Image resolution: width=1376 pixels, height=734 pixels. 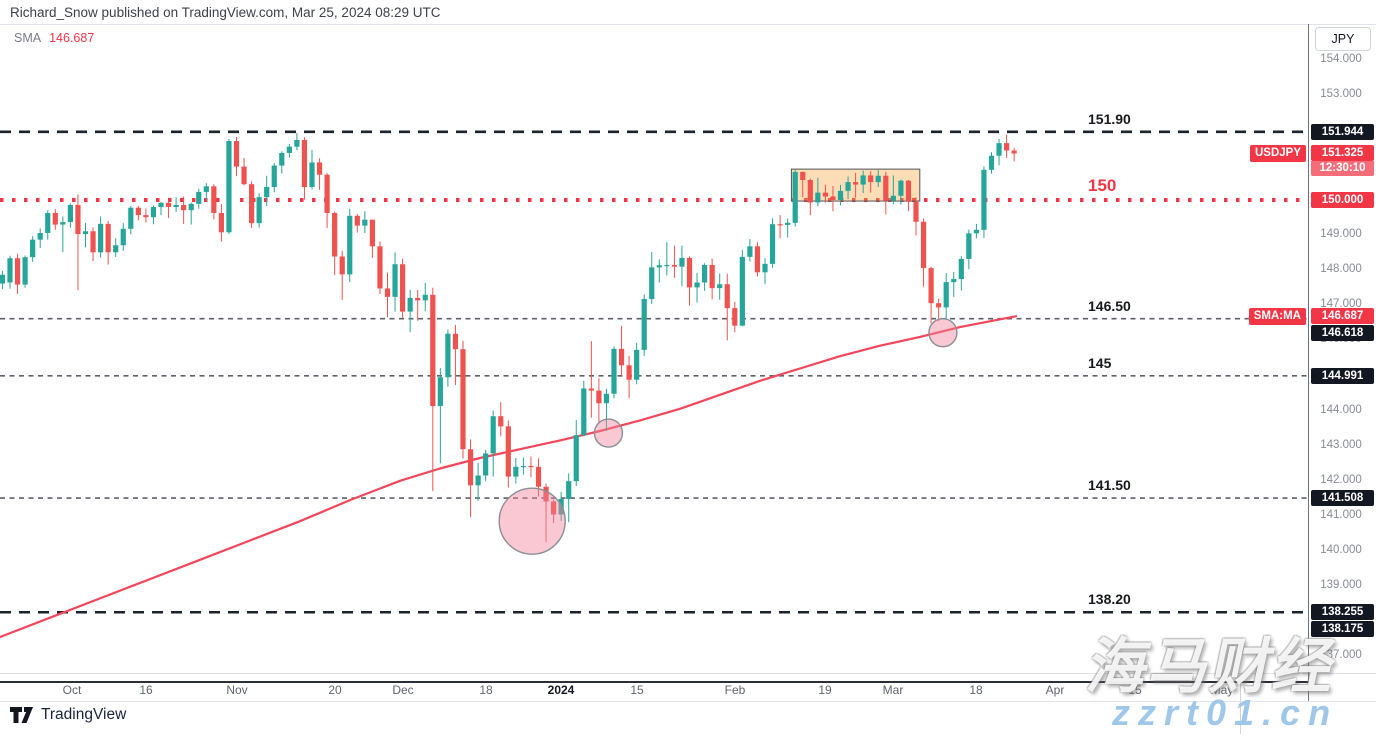 What do you see at coordinates (1342, 161) in the screenshot?
I see `price-axis-badge: 151.325 12:30:10` at bounding box center [1342, 161].